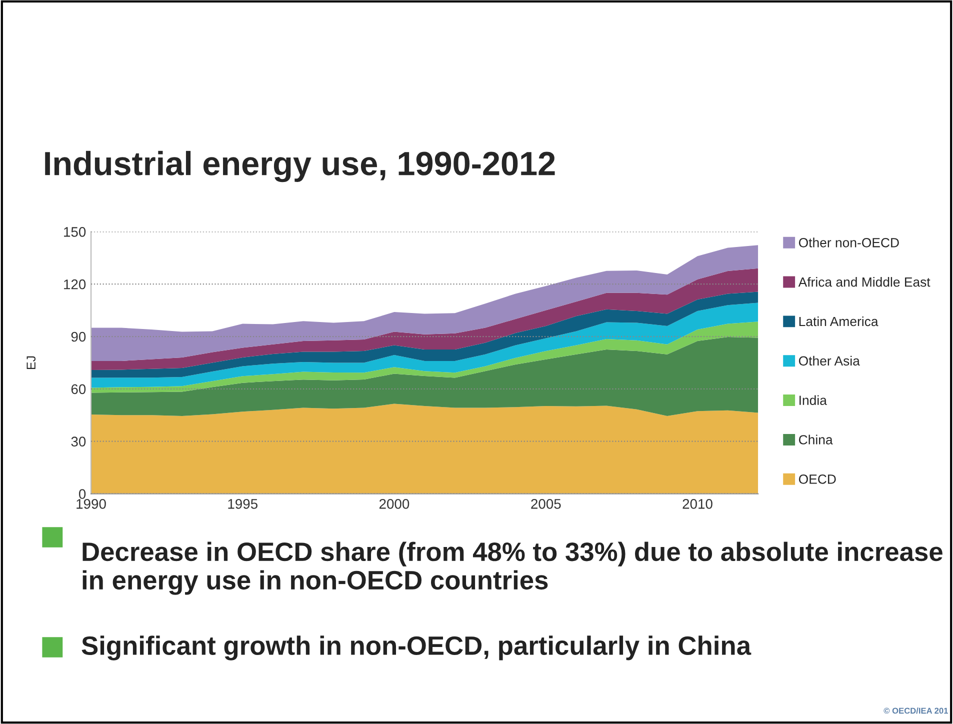 The height and width of the screenshot is (724, 953). I want to click on text: Significant growth in non-OECD, particularly in China, so click(417, 648).